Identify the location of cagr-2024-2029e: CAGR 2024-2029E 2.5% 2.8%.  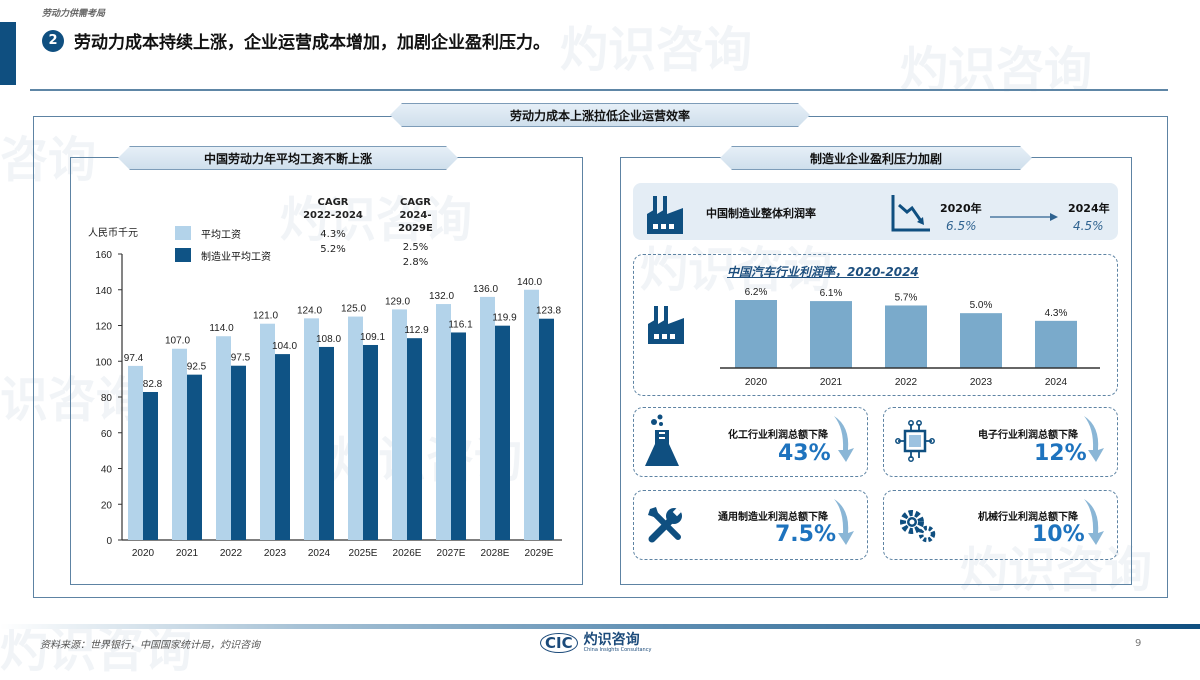
(415, 233).